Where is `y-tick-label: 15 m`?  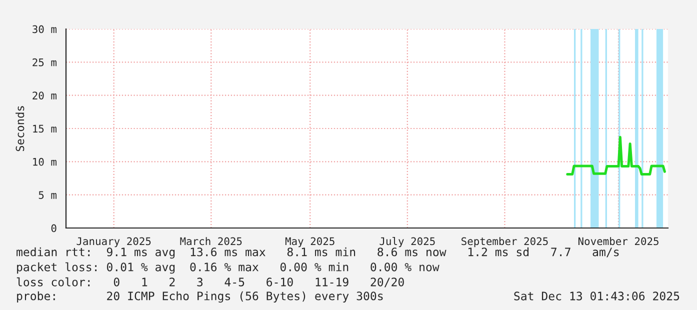 y-tick-label: 15 m is located at coordinates (44, 128).